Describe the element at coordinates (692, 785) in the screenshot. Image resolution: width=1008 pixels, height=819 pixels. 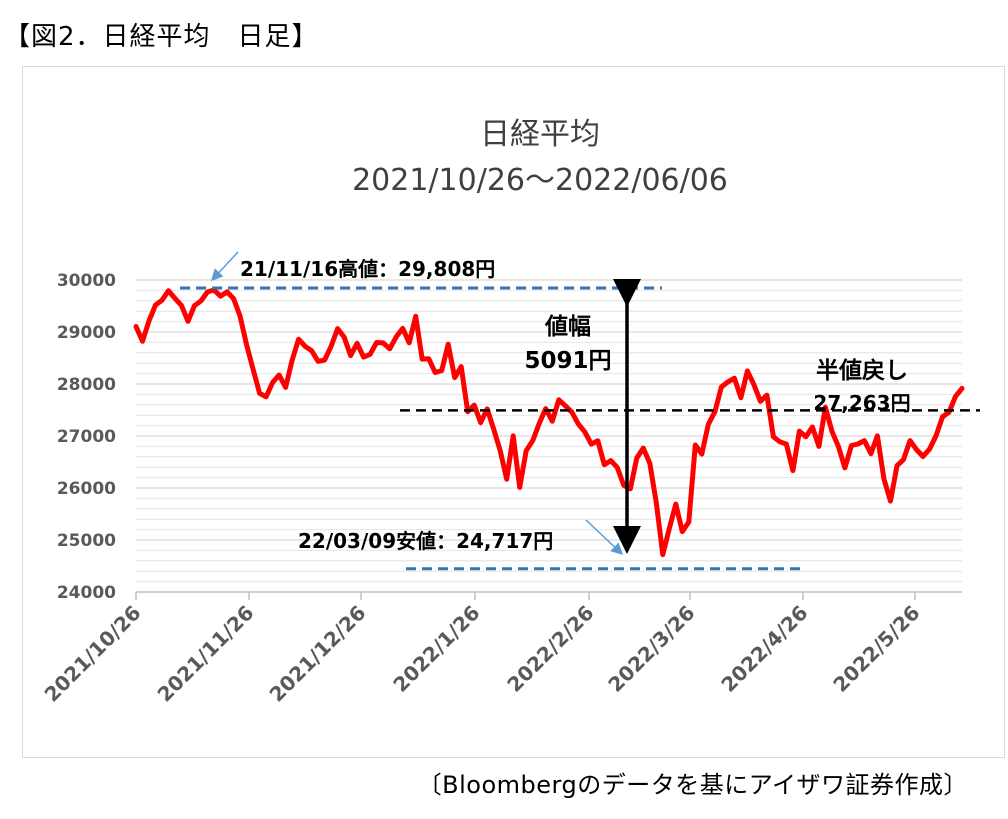
I see `source-note: 〔Bloombergのデータを基にアイザワ証券作成〕` at that location.